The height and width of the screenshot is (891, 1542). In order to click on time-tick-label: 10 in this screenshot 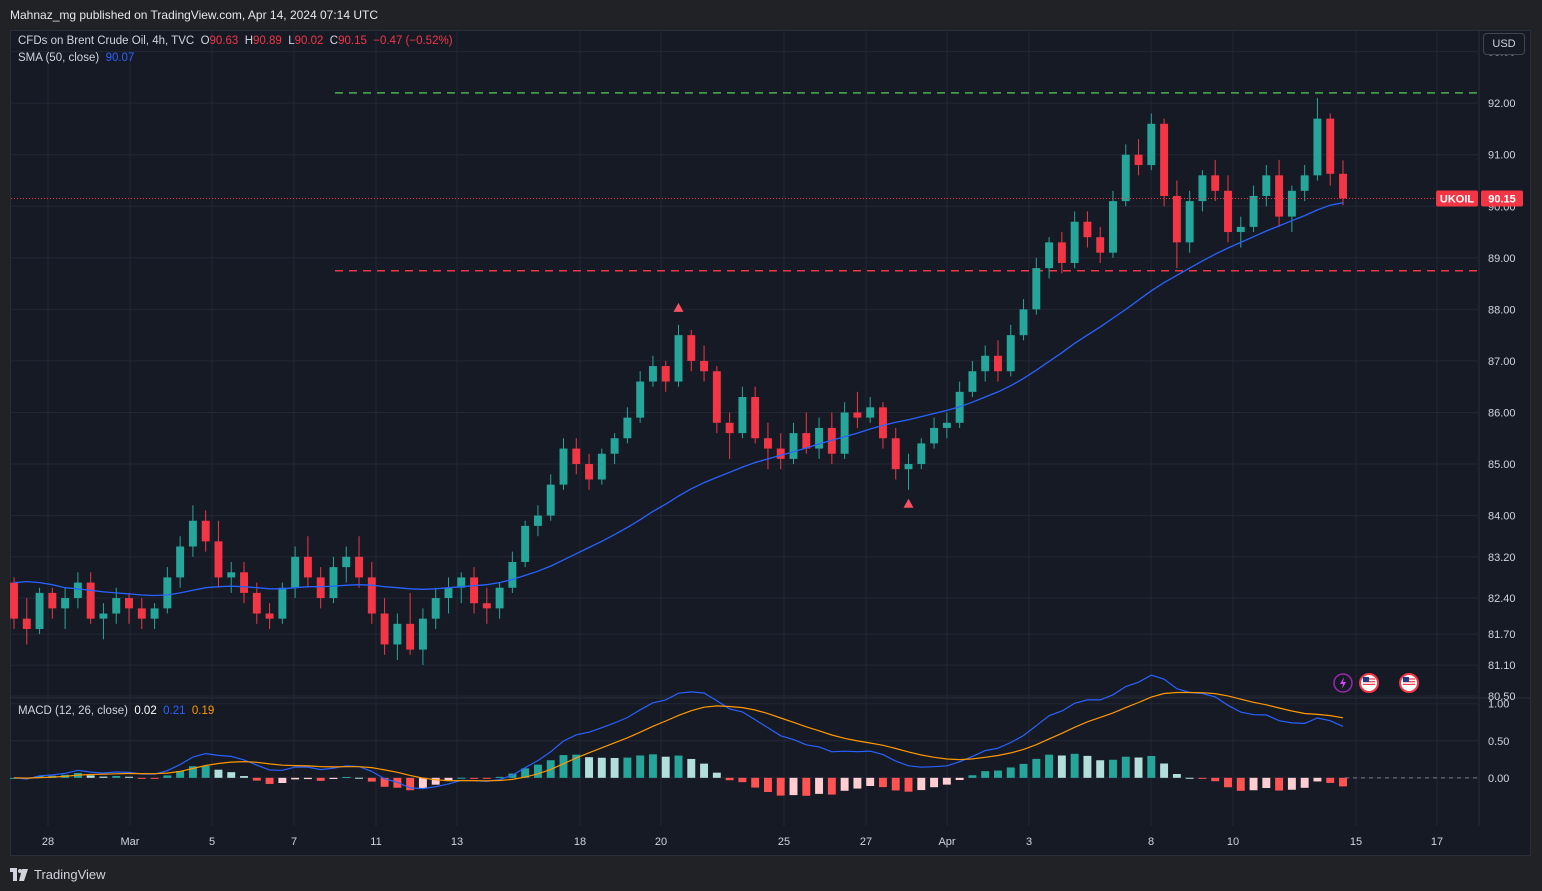, I will do `click(1233, 842)`.